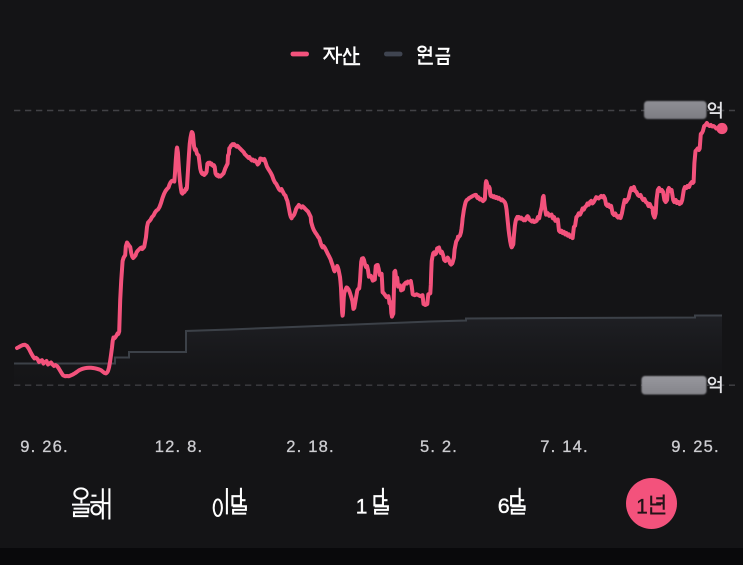 Image resolution: width=743 pixels, height=565 pixels. Describe the element at coordinates (504, 506) in the screenshot. I see `svg-text: 6` at that location.